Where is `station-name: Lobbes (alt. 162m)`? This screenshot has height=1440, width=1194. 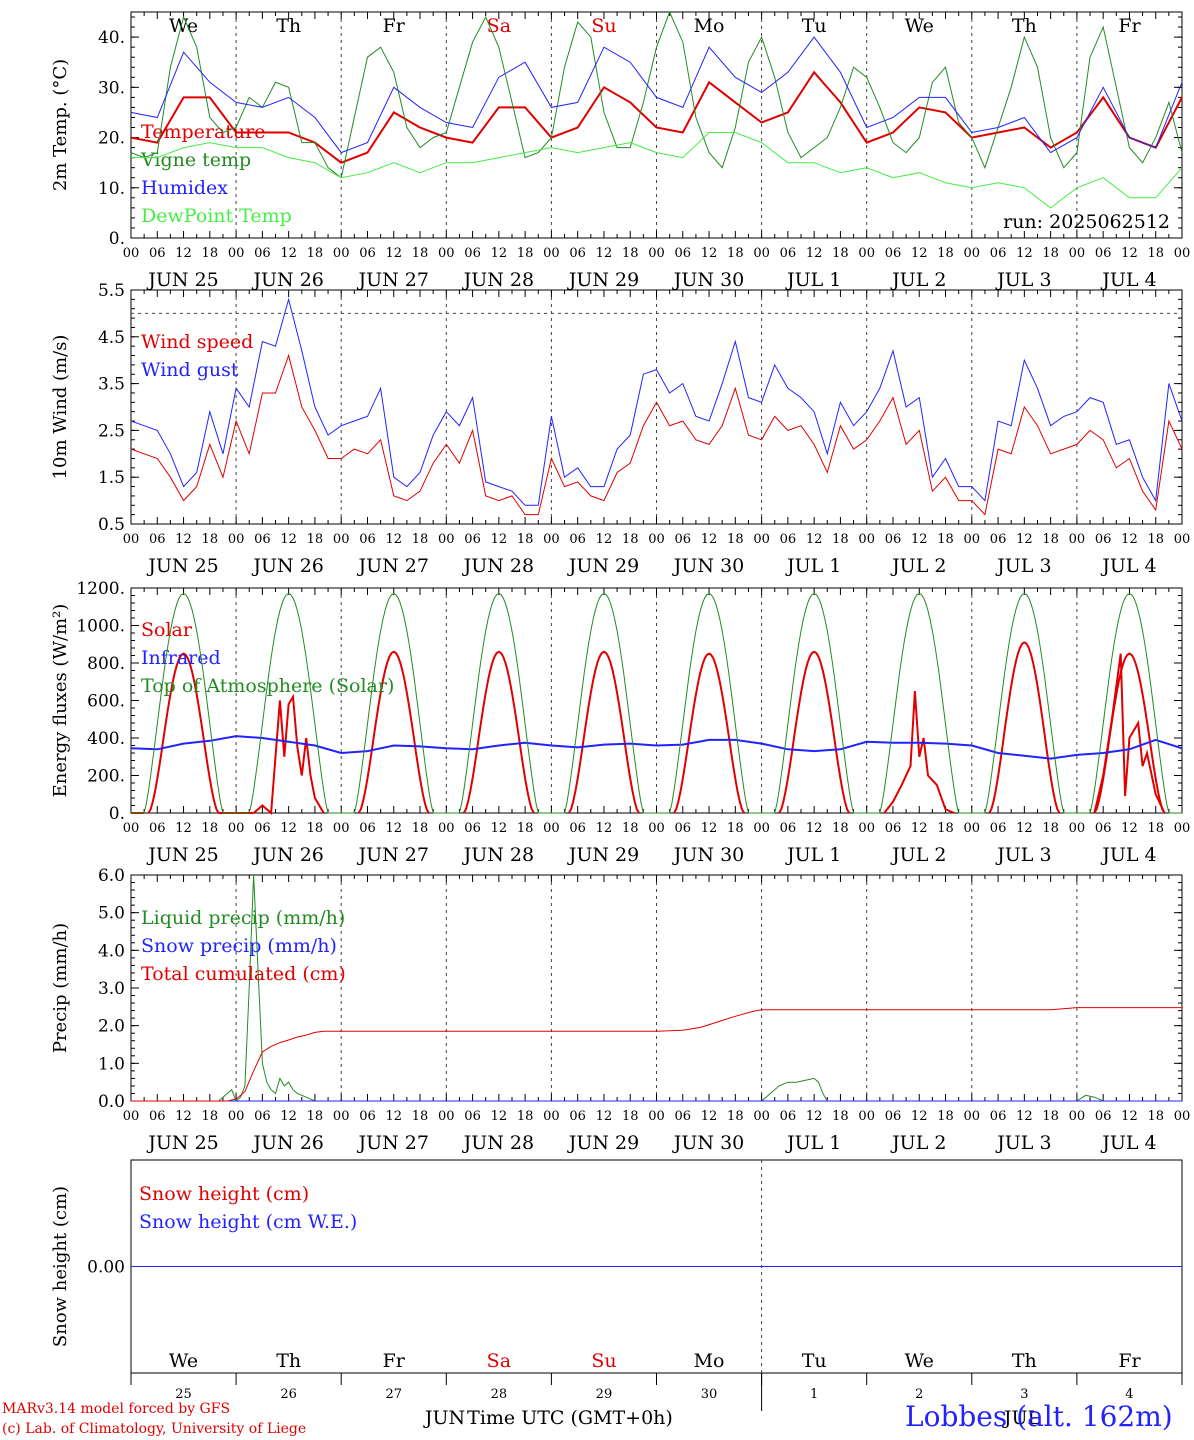 station-name: Lobbes (alt. 162m) is located at coordinates (1039, 1416).